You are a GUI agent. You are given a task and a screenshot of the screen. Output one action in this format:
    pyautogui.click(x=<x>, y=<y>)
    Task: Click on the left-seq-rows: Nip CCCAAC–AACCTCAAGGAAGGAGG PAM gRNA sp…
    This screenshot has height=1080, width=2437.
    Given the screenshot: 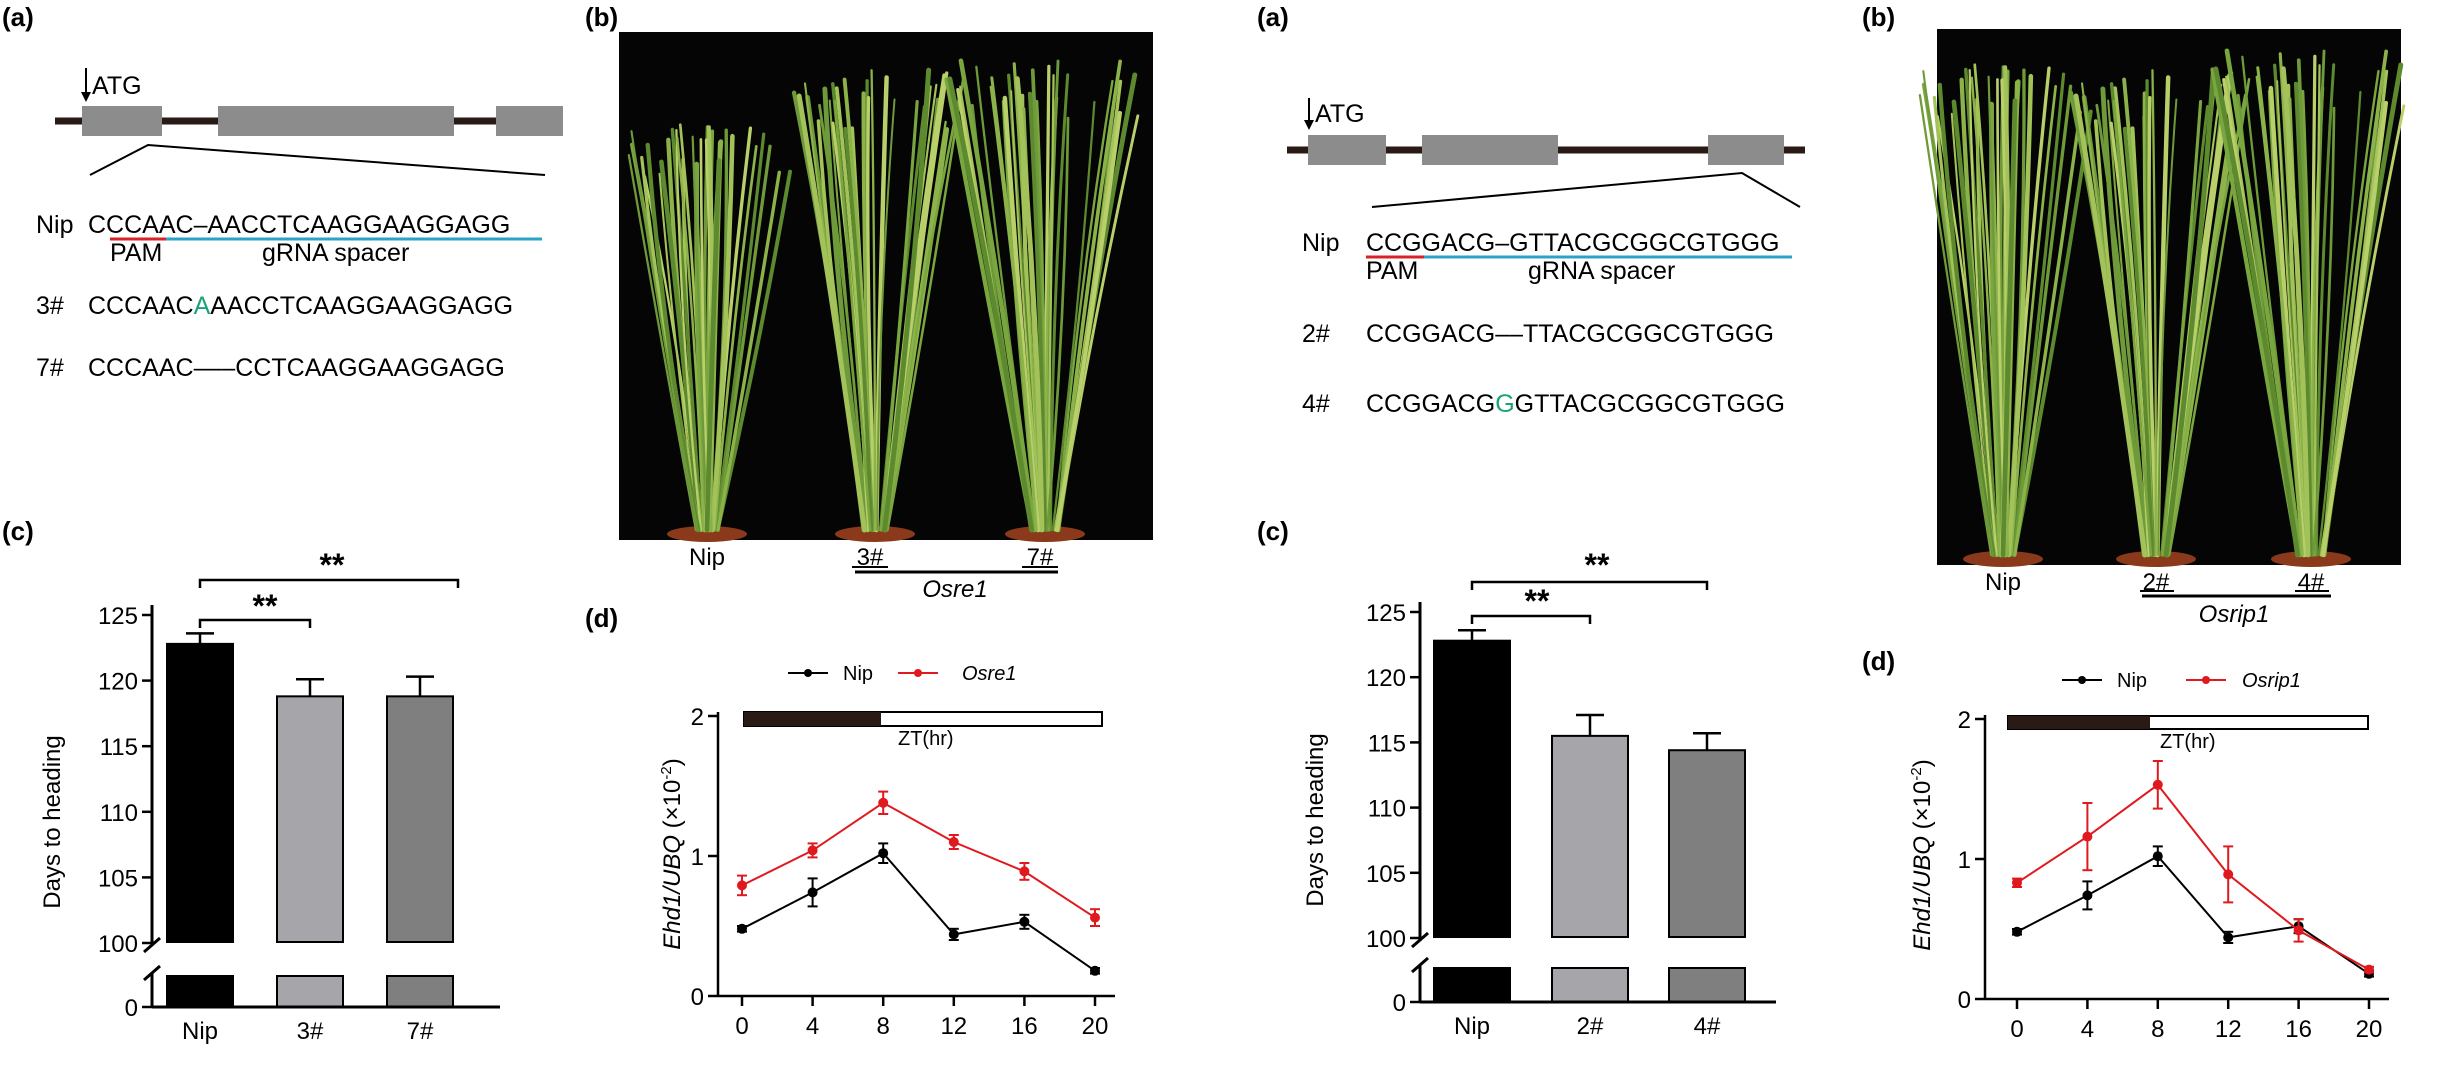 What is the action you would take?
    pyautogui.click(x=289, y=296)
    